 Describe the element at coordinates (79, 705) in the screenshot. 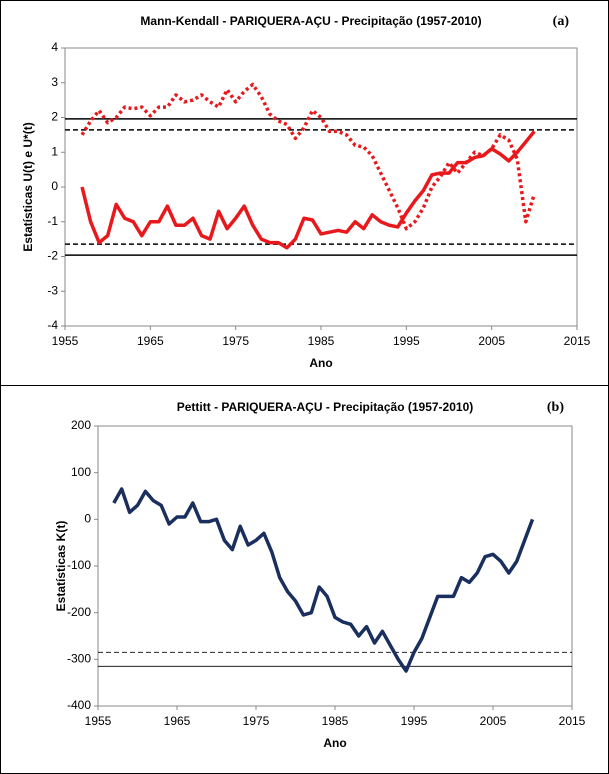

I see `y-tick-label: -400` at that location.